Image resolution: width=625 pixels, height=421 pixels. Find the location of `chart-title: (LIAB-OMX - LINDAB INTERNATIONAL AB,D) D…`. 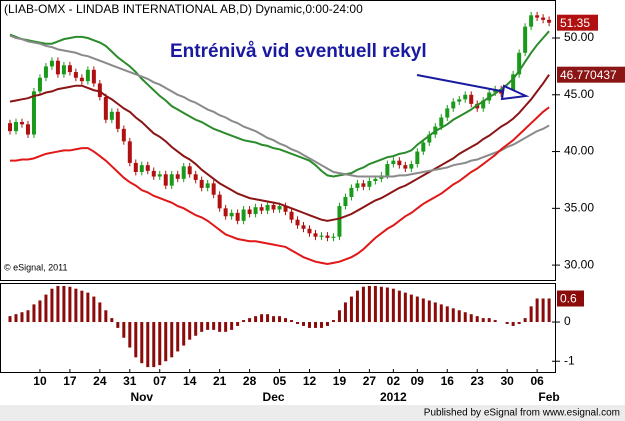

chart-title: (LIAB-OMX - LINDAB INTERNATIONAL AB,D) D… is located at coordinates (183, 9).